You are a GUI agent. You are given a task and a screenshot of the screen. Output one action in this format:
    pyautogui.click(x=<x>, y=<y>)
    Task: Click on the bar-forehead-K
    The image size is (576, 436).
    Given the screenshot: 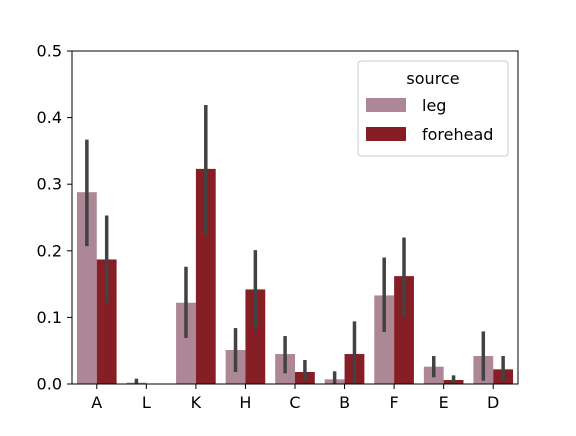 What is the action you would take?
    pyautogui.click(x=205, y=276)
    